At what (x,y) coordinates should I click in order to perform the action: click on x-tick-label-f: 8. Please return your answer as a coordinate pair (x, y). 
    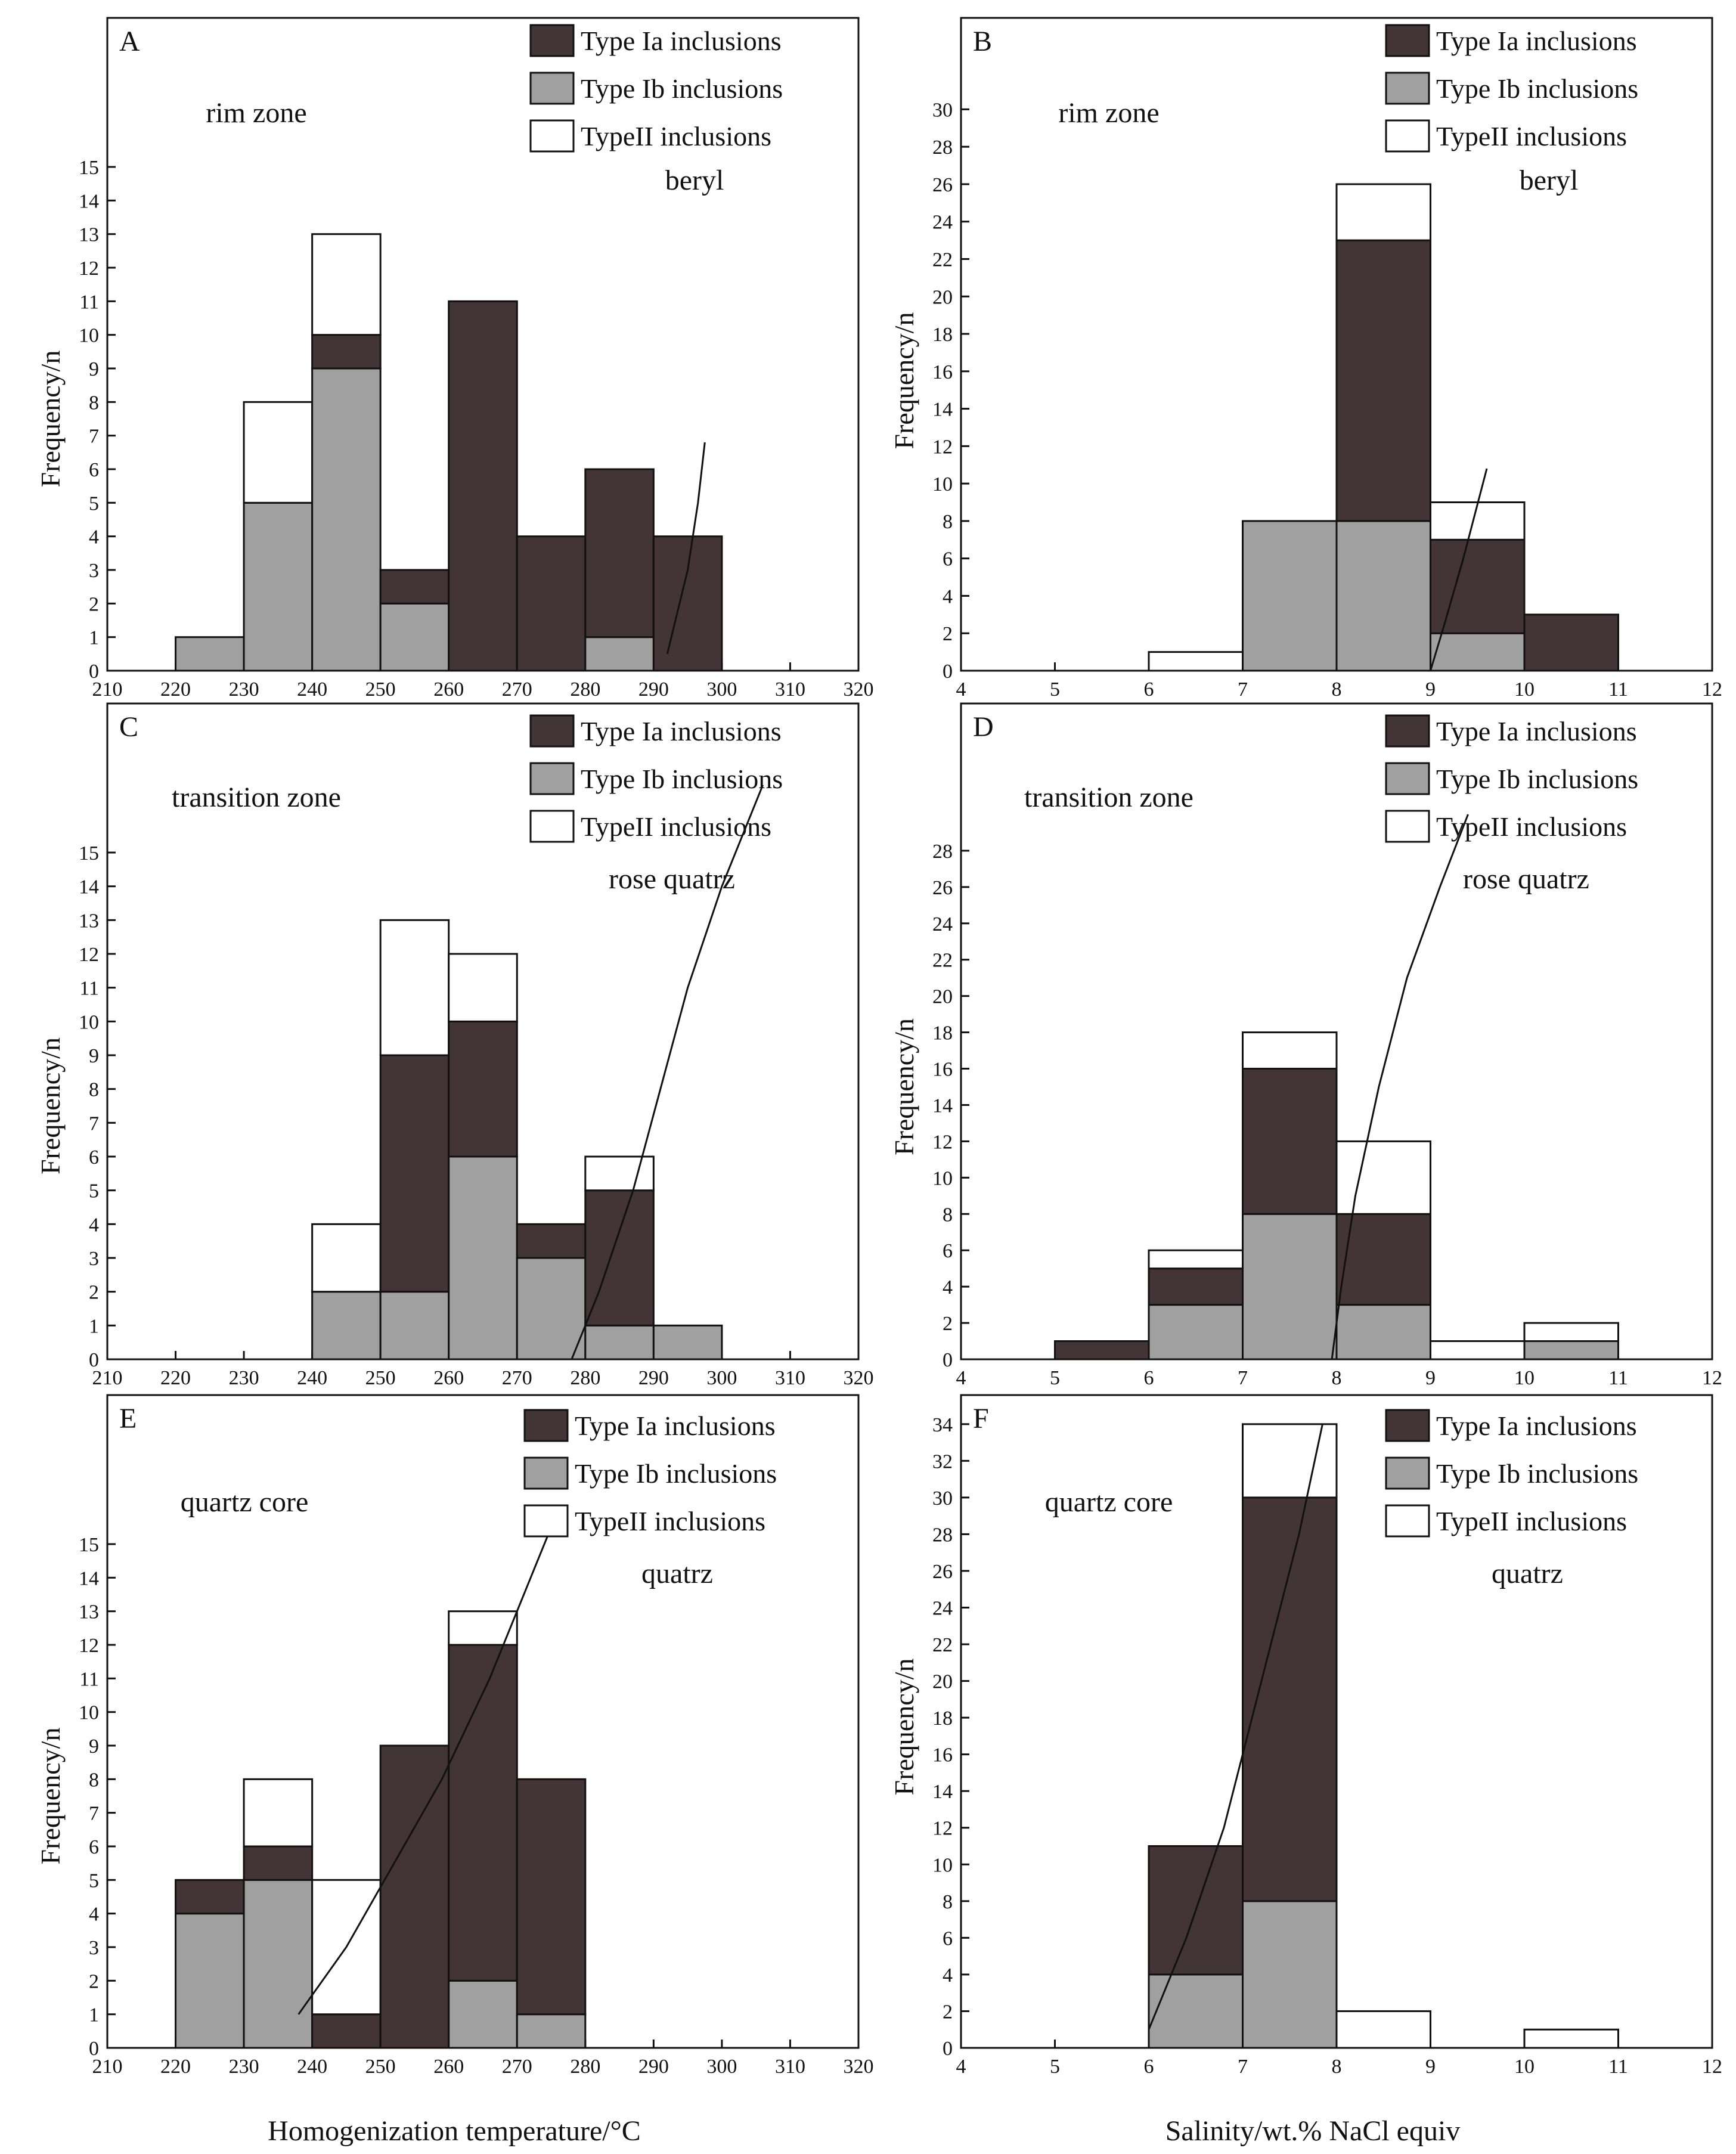
    Looking at the image, I should click on (1337, 2067).